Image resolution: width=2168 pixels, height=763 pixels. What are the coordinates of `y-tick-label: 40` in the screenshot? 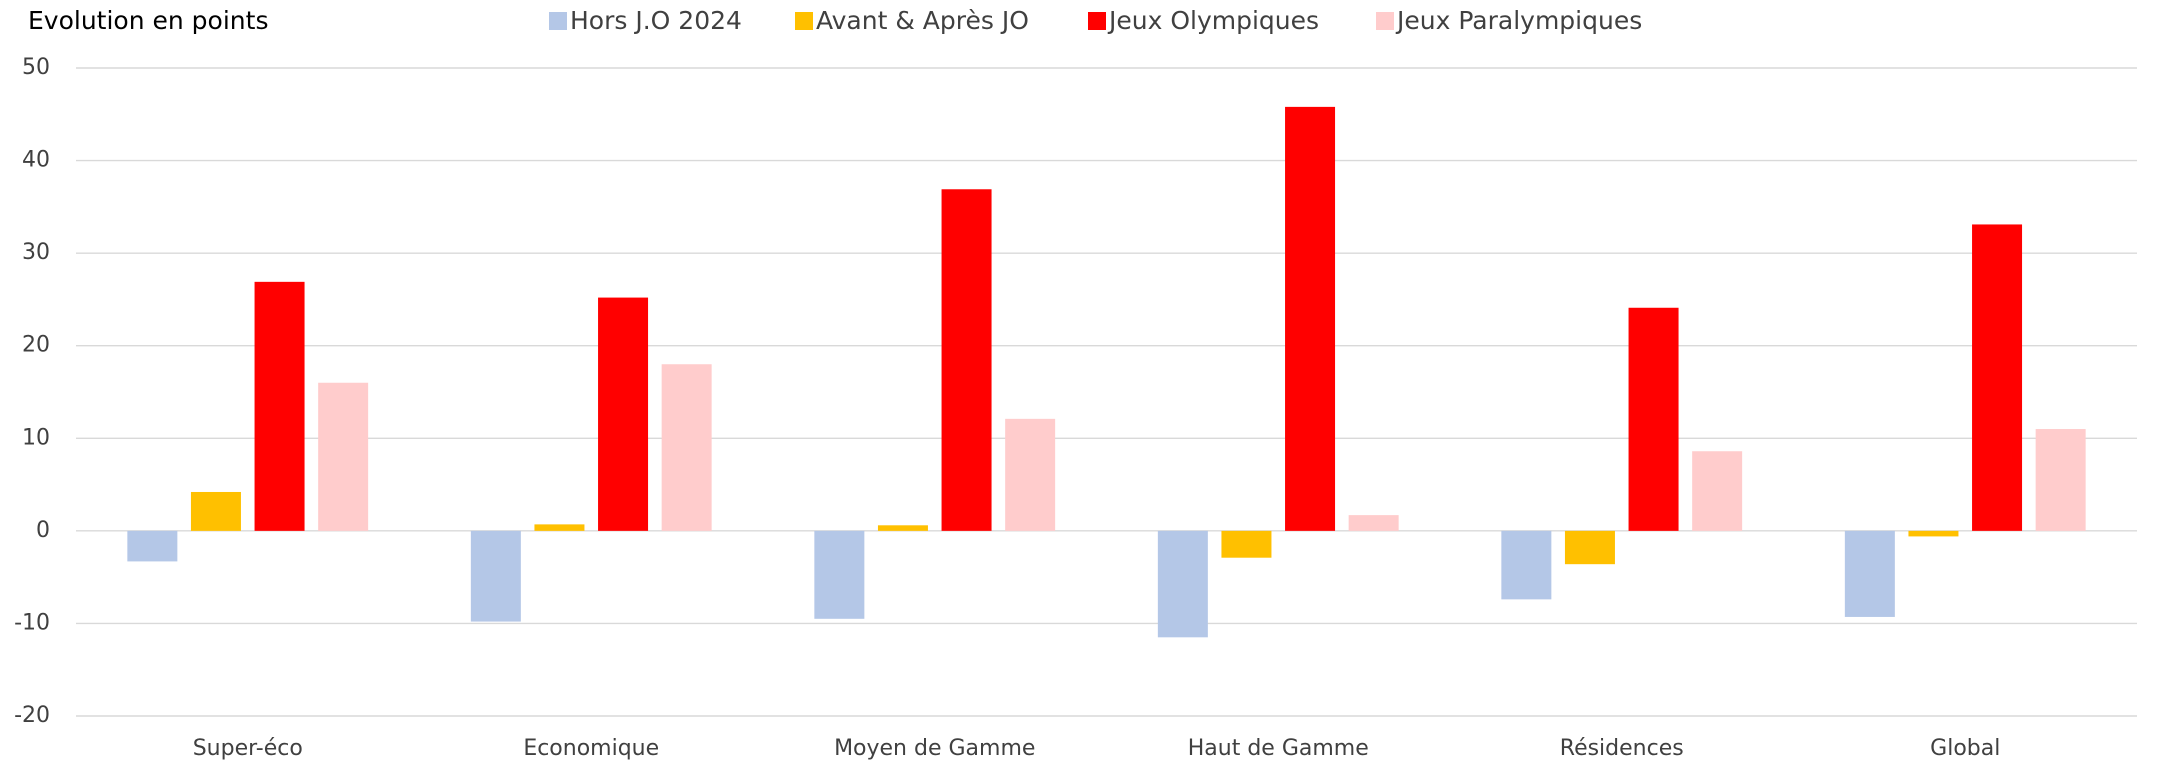 It's located at (36, 160).